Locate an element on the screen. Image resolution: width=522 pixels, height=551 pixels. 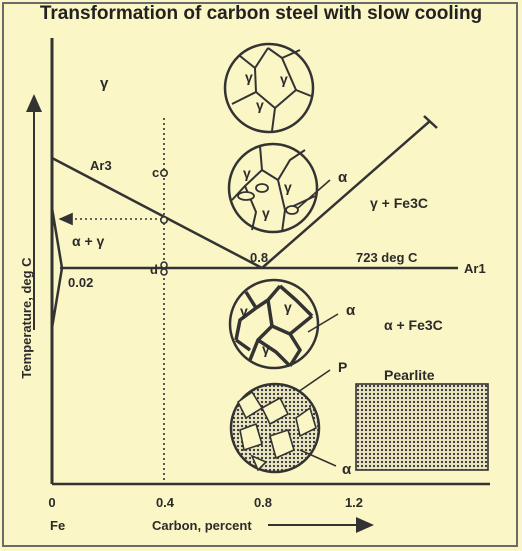
acm-line-tick is located at coordinates (430, 122).